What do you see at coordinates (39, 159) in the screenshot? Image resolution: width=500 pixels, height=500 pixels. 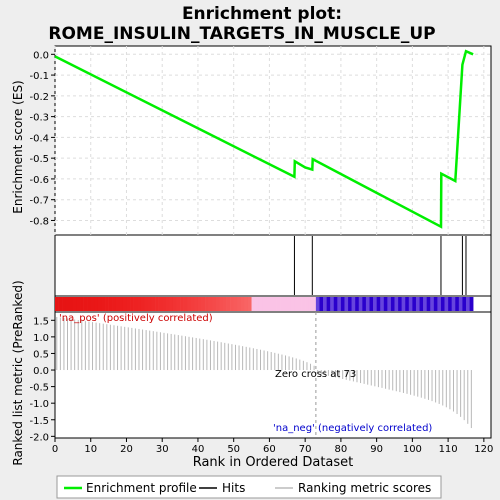 I see `es-y-tick-label: -0.5` at bounding box center [39, 159].